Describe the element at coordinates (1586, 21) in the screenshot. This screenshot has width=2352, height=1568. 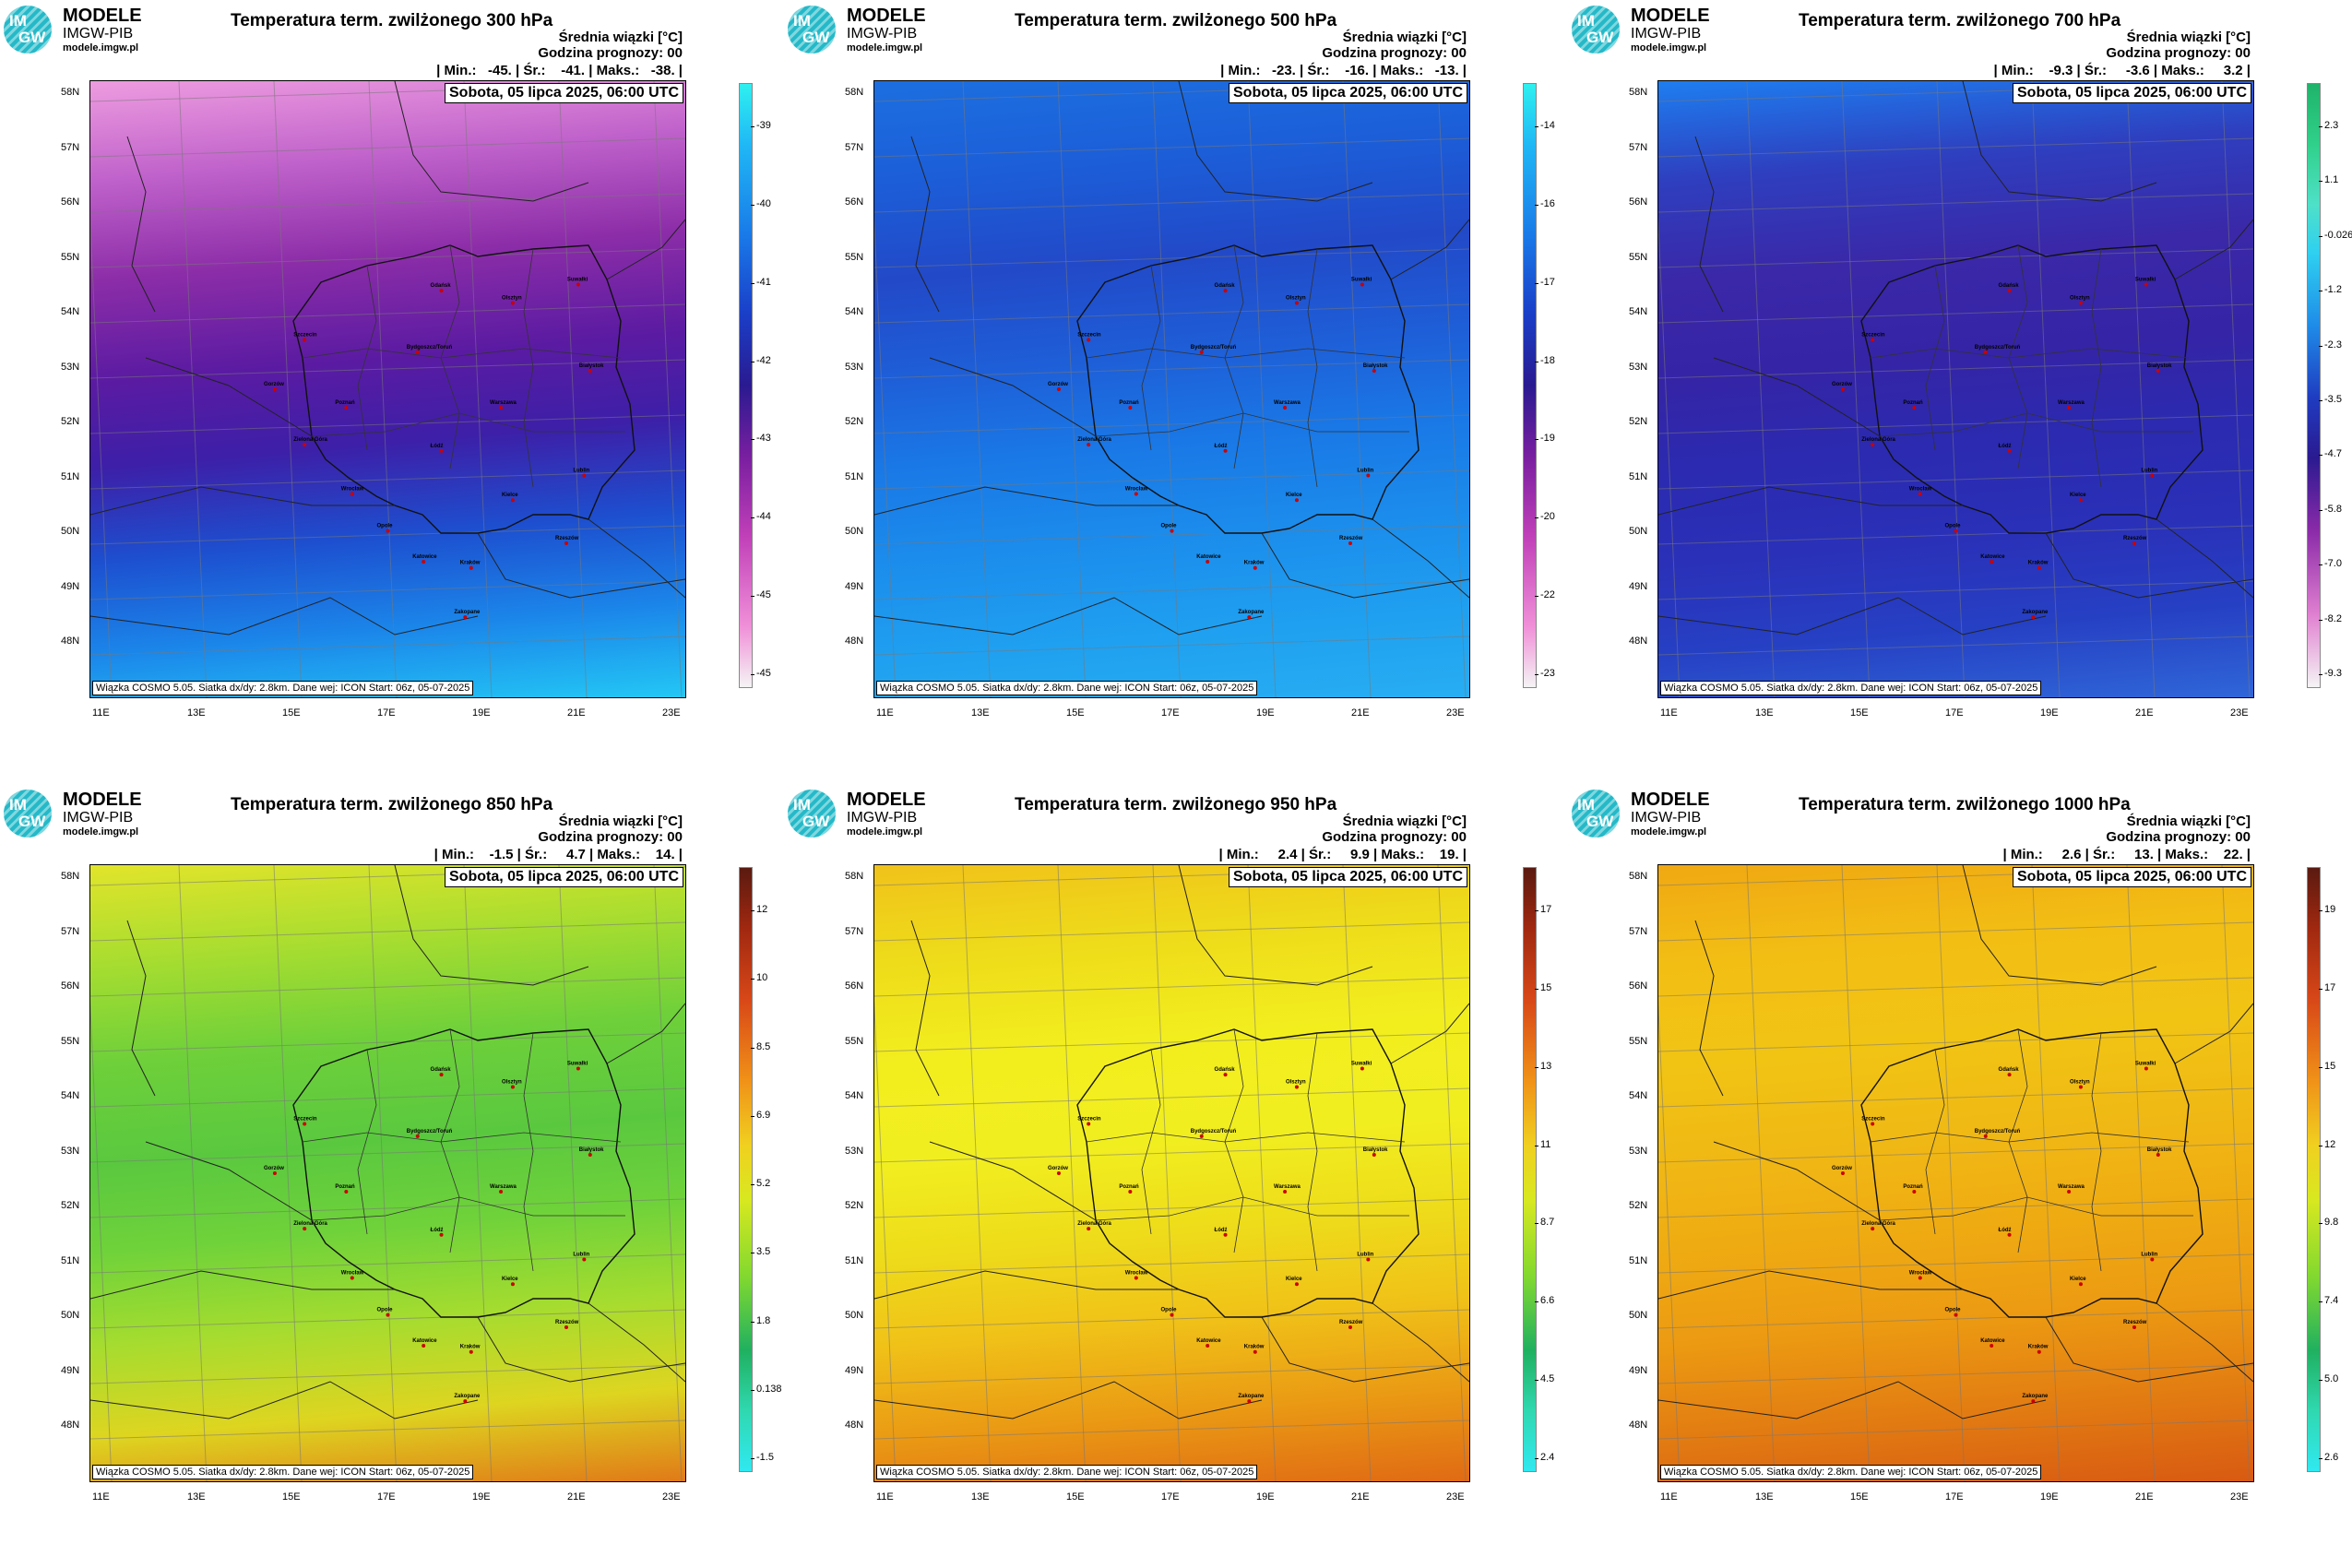
I see `logo-badge-top: IM` at that location.